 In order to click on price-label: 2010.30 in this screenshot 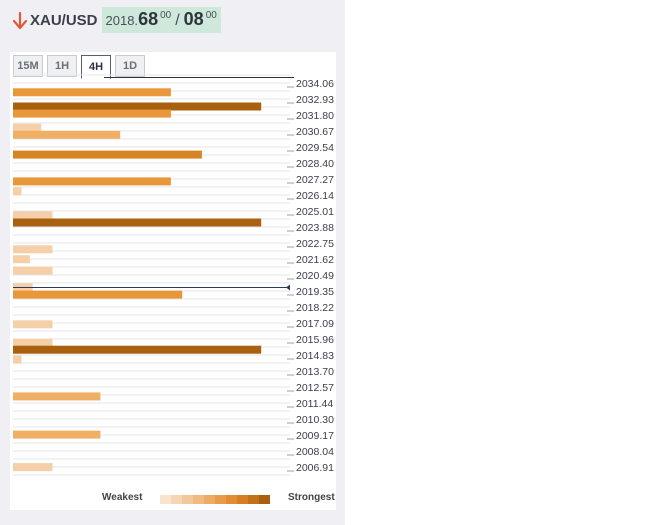, I will do `click(315, 420)`.